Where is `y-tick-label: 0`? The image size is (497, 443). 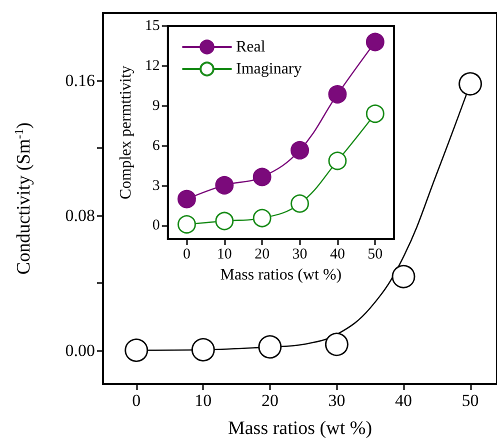
y-tick-label: 0 is located at coordinates (156, 226).